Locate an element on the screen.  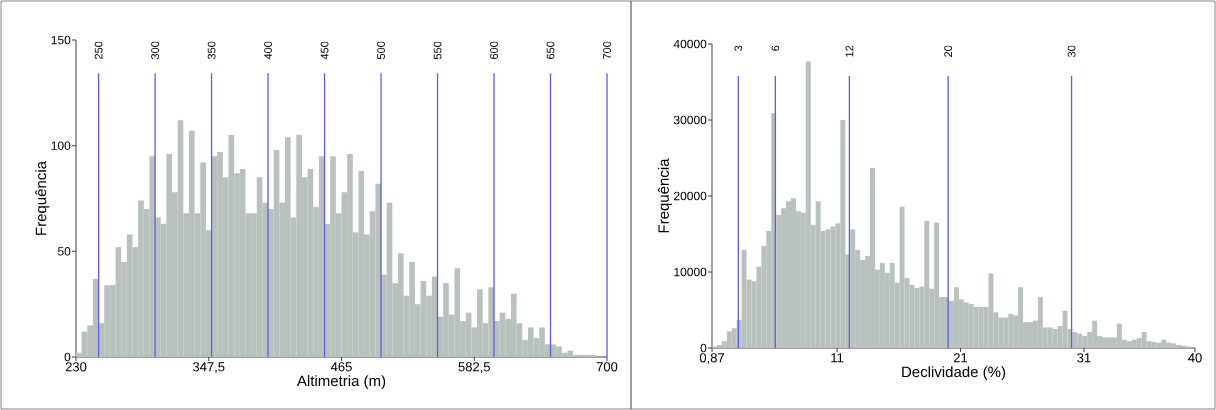
ref-line-label: 550 is located at coordinates (437, 50).